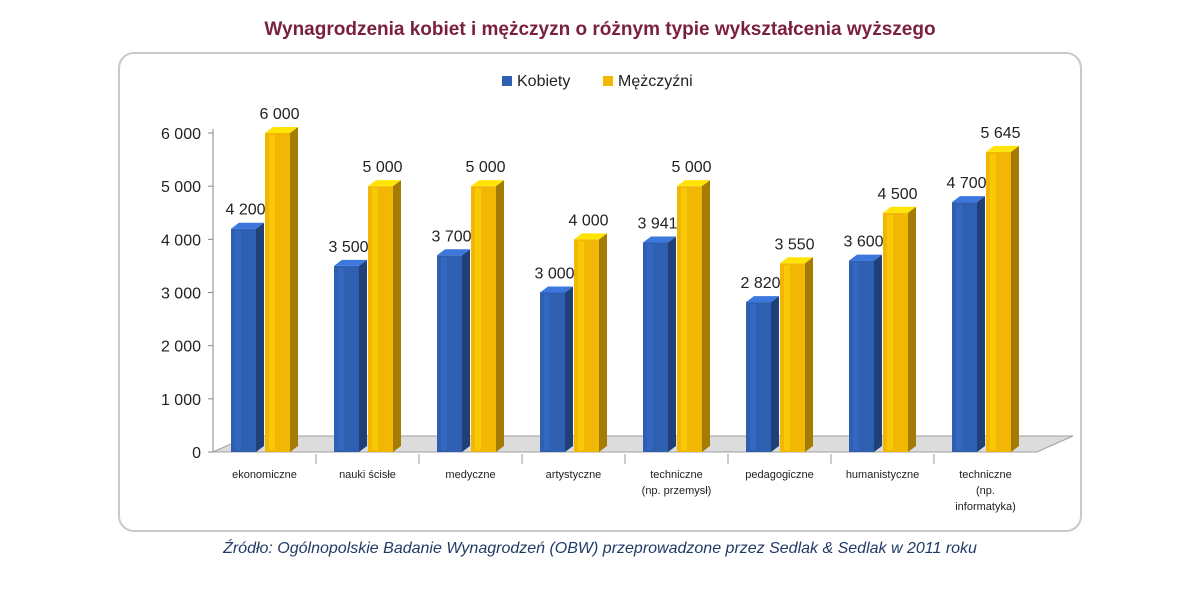 This screenshot has height=589, width=1200. Describe the element at coordinates (760, 283) in the screenshot. I see `data-label: 2 820` at that location.